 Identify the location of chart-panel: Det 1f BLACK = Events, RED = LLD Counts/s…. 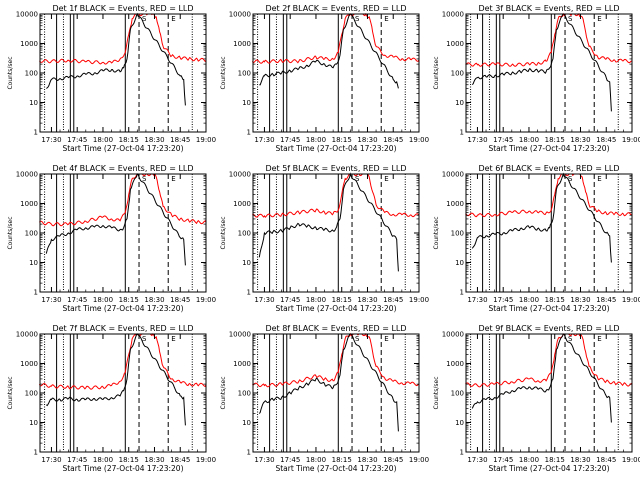
(111, 78).